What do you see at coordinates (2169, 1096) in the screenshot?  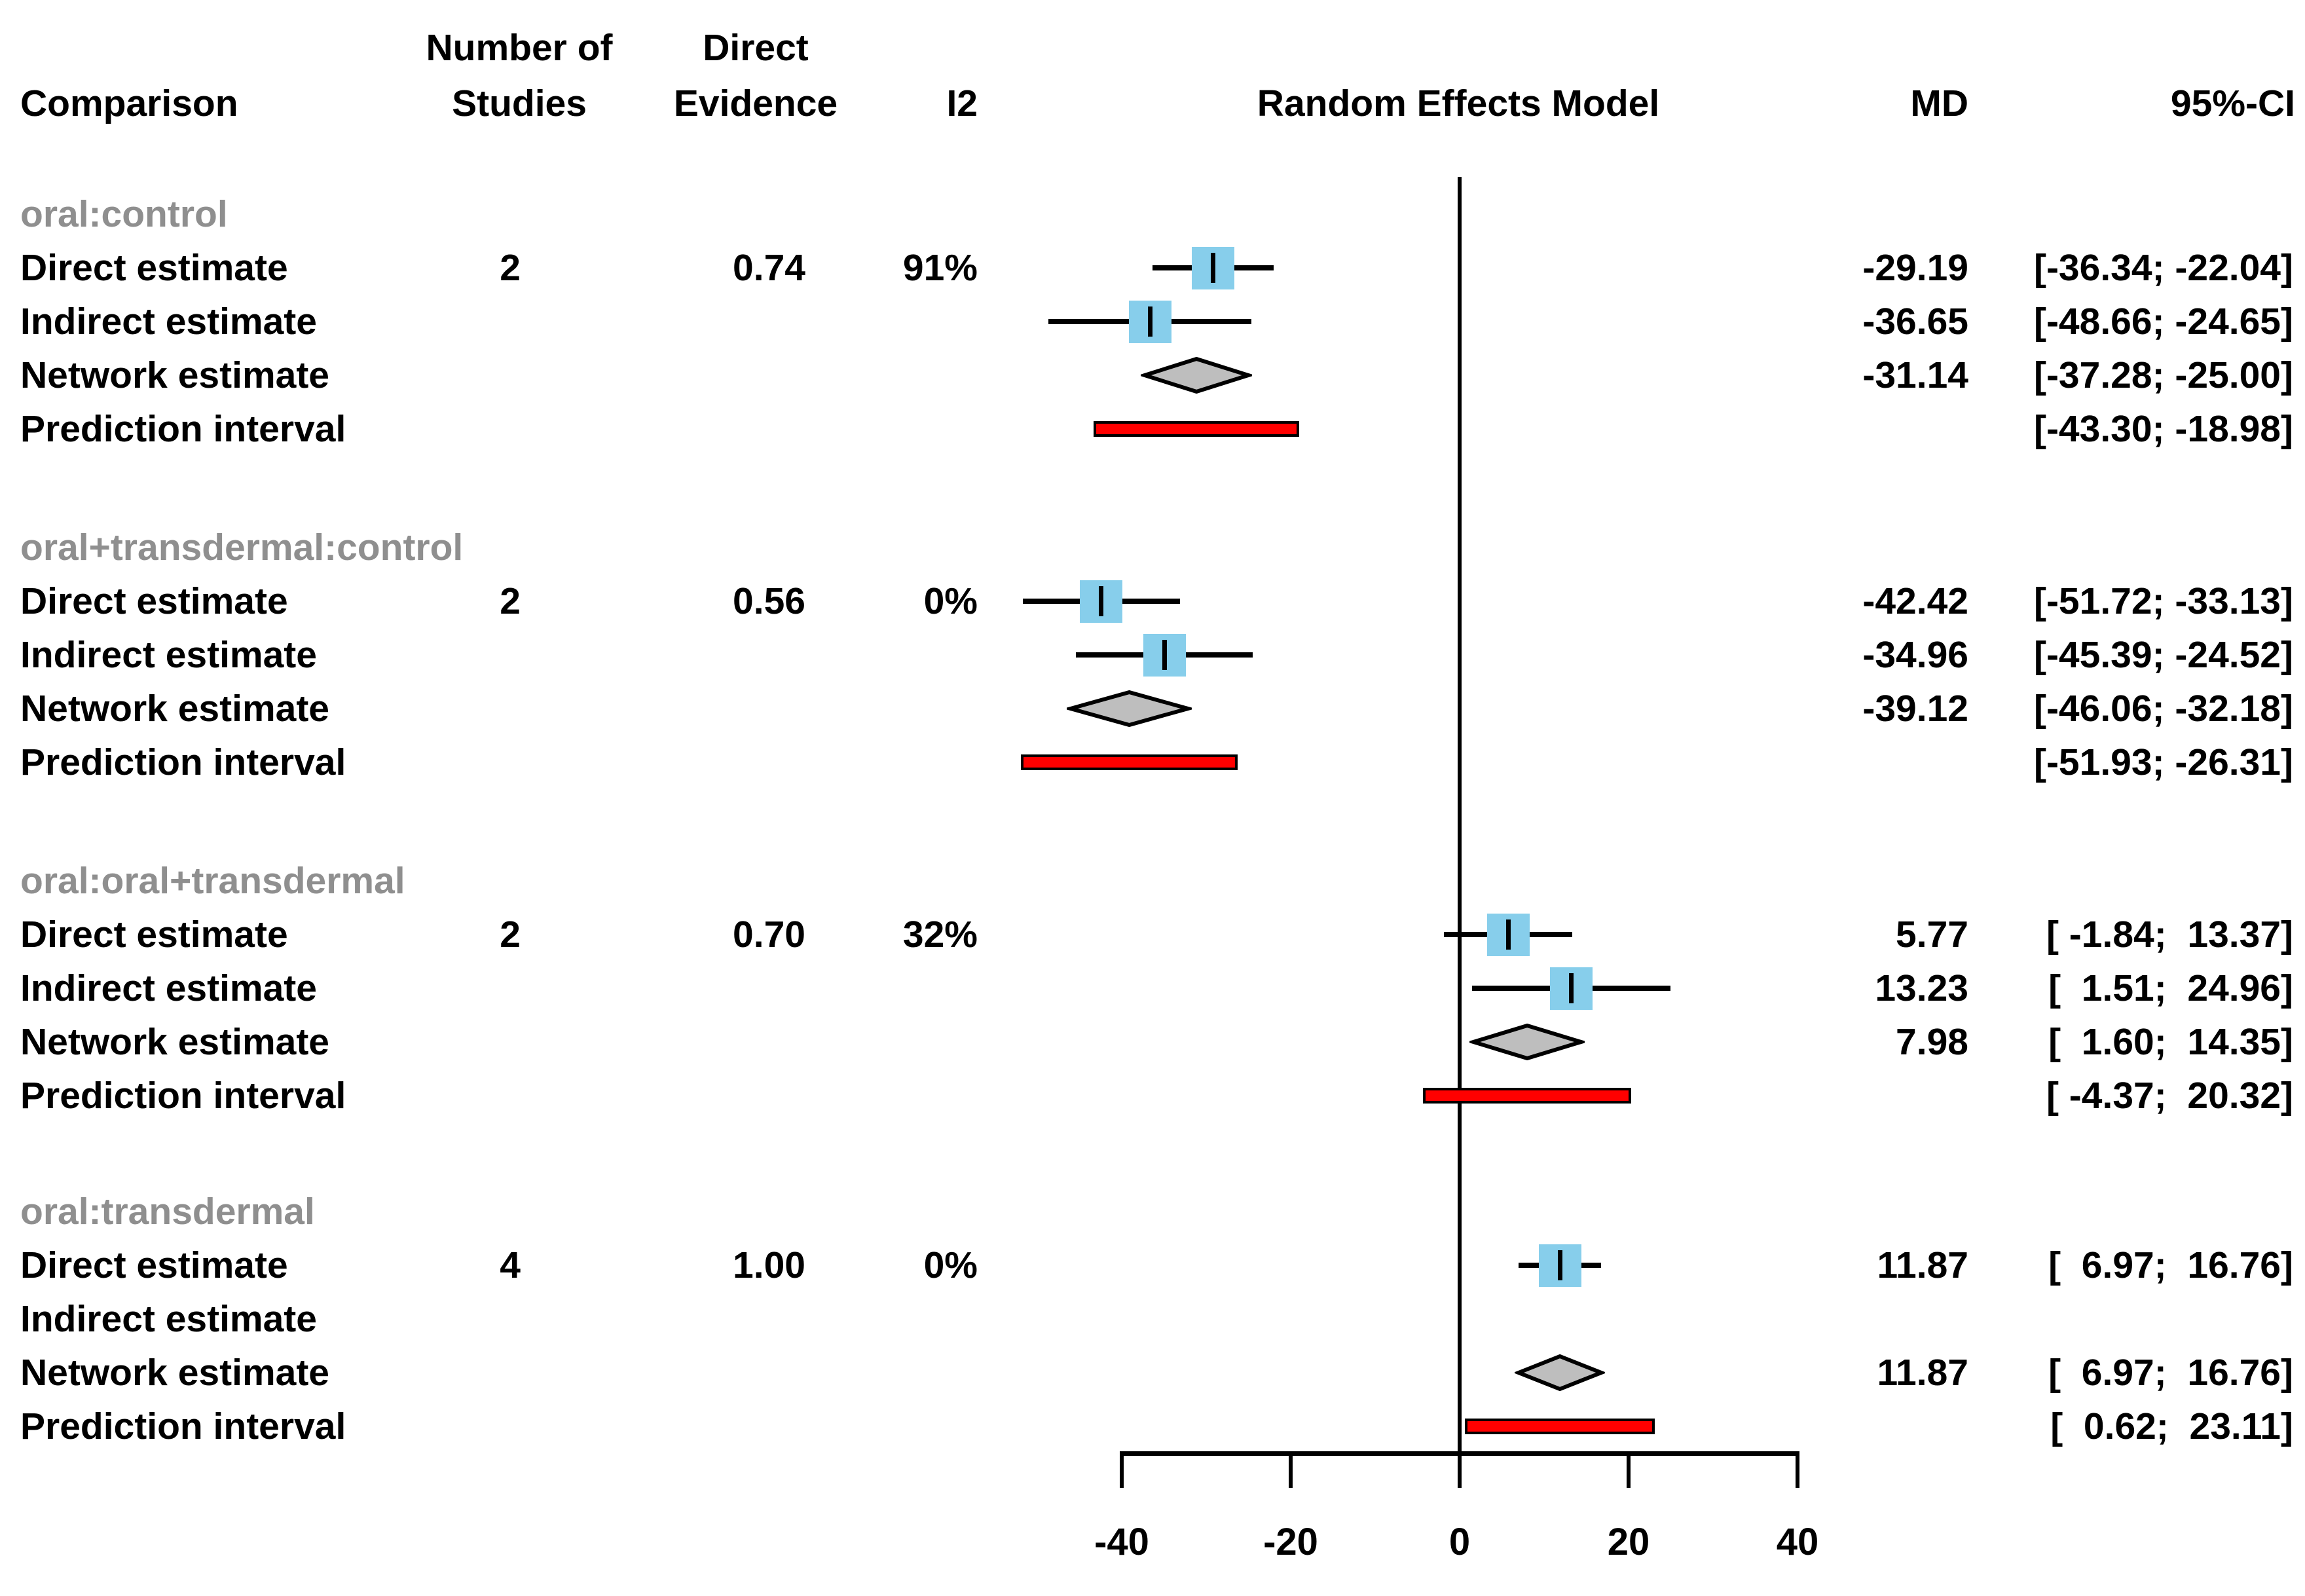 I see `ci-value: [ -4.37; 20.32]` at bounding box center [2169, 1096].